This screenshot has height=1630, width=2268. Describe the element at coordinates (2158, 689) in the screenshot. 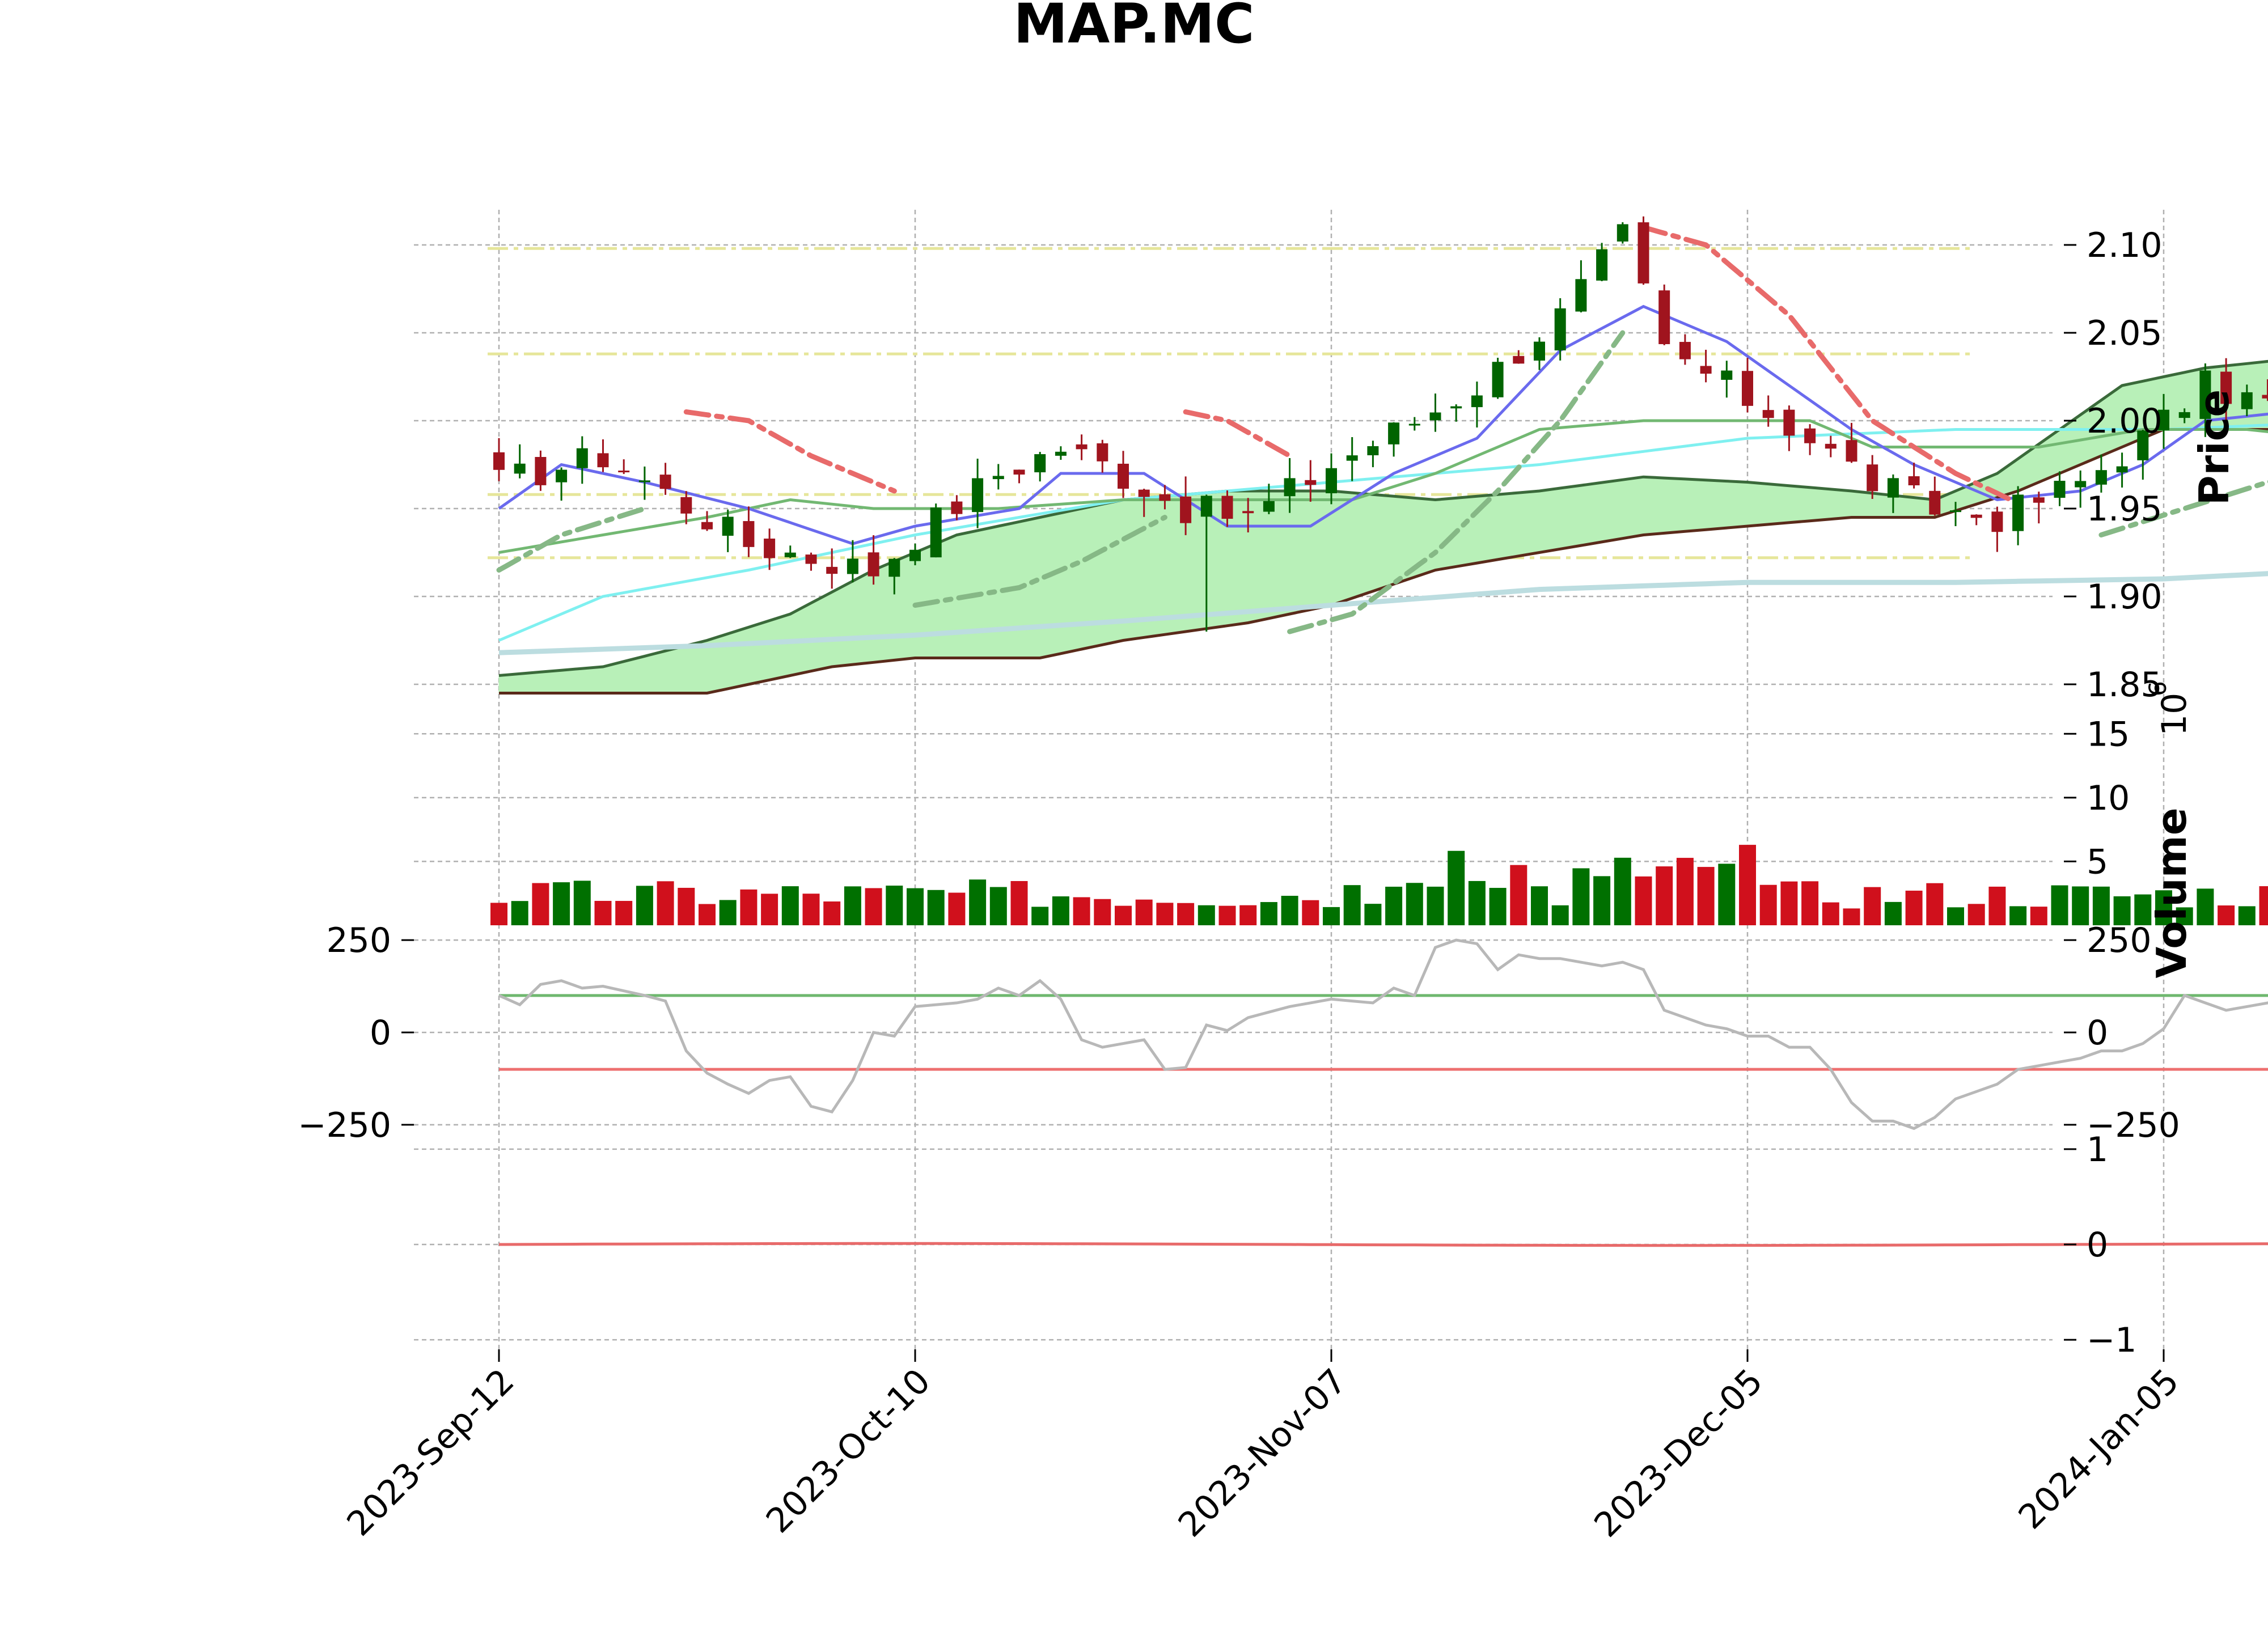

I see `volume-scale-exponent: 6` at that location.